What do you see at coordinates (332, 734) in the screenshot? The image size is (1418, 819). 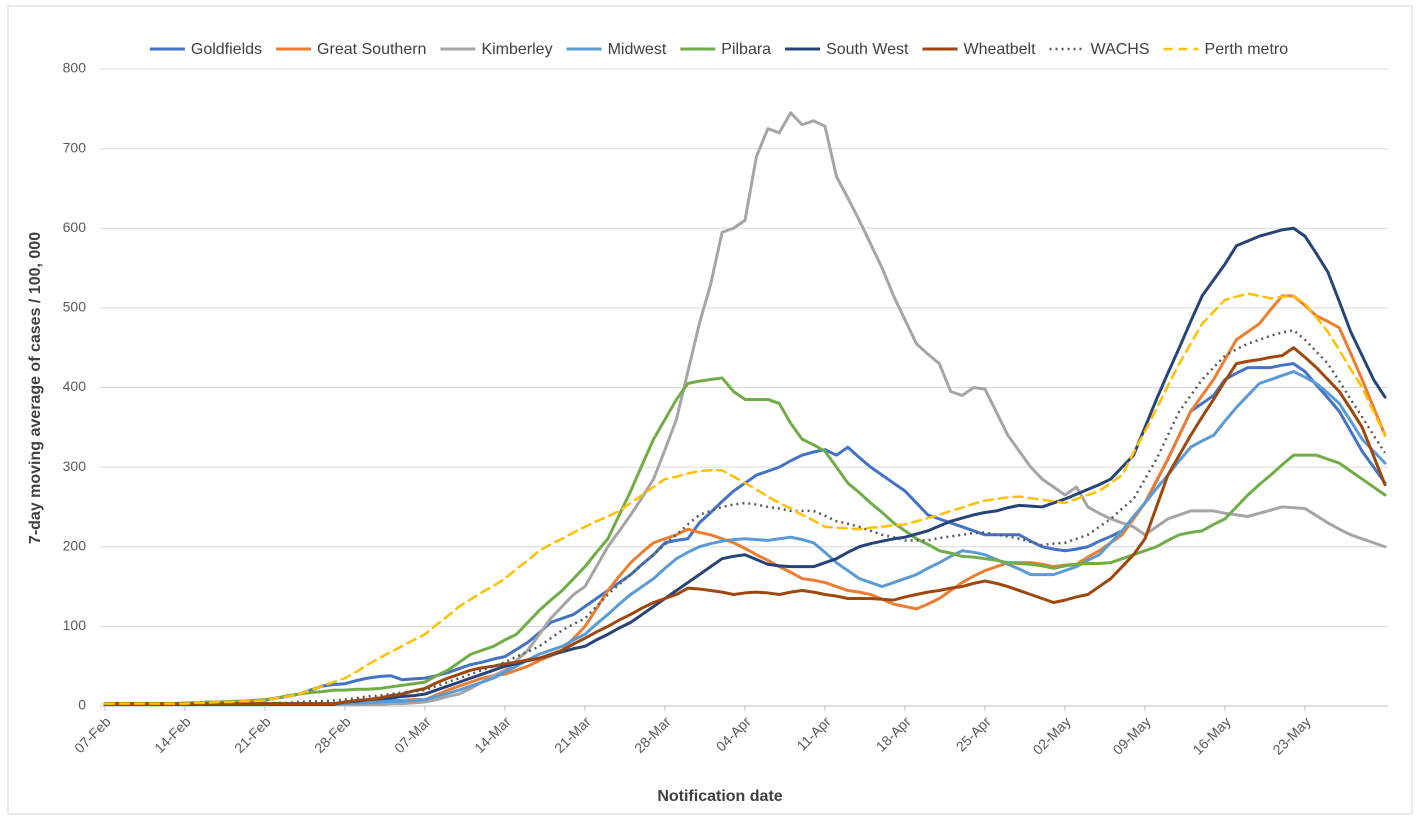 I see `x-tick-label: 28-Feb` at bounding box center [332, 734].